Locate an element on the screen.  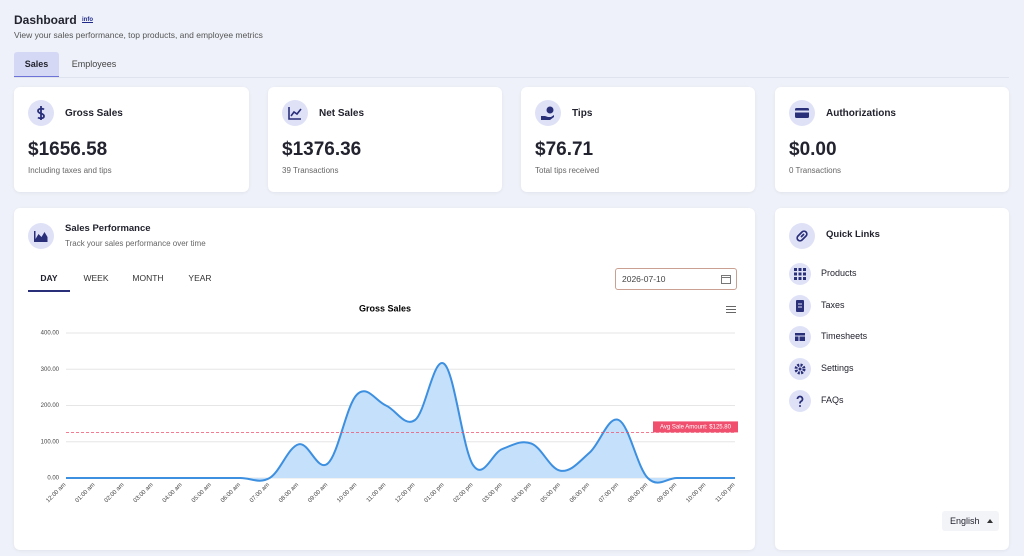
chart-title: Gross Sales is located at coordinates (385, 308).